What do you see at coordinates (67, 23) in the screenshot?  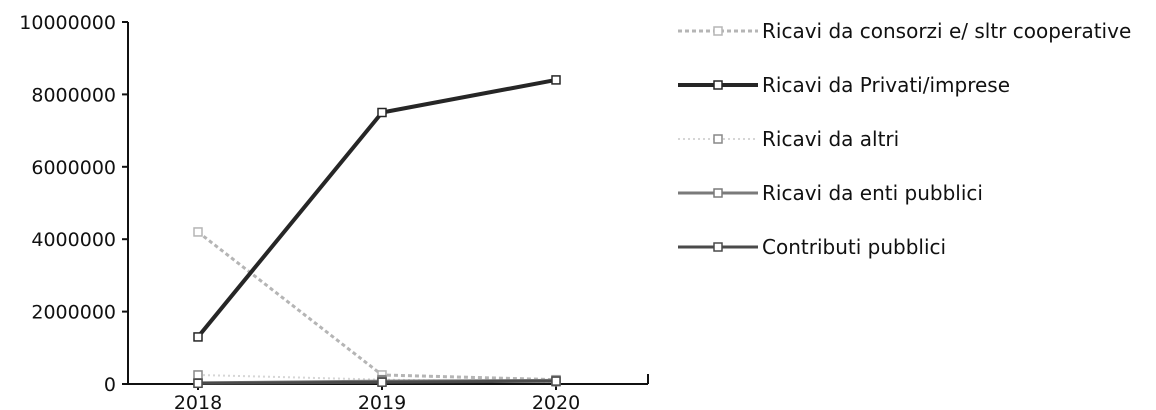 I see `y-tick-label: 10000000` at bounding box center [67, 23].